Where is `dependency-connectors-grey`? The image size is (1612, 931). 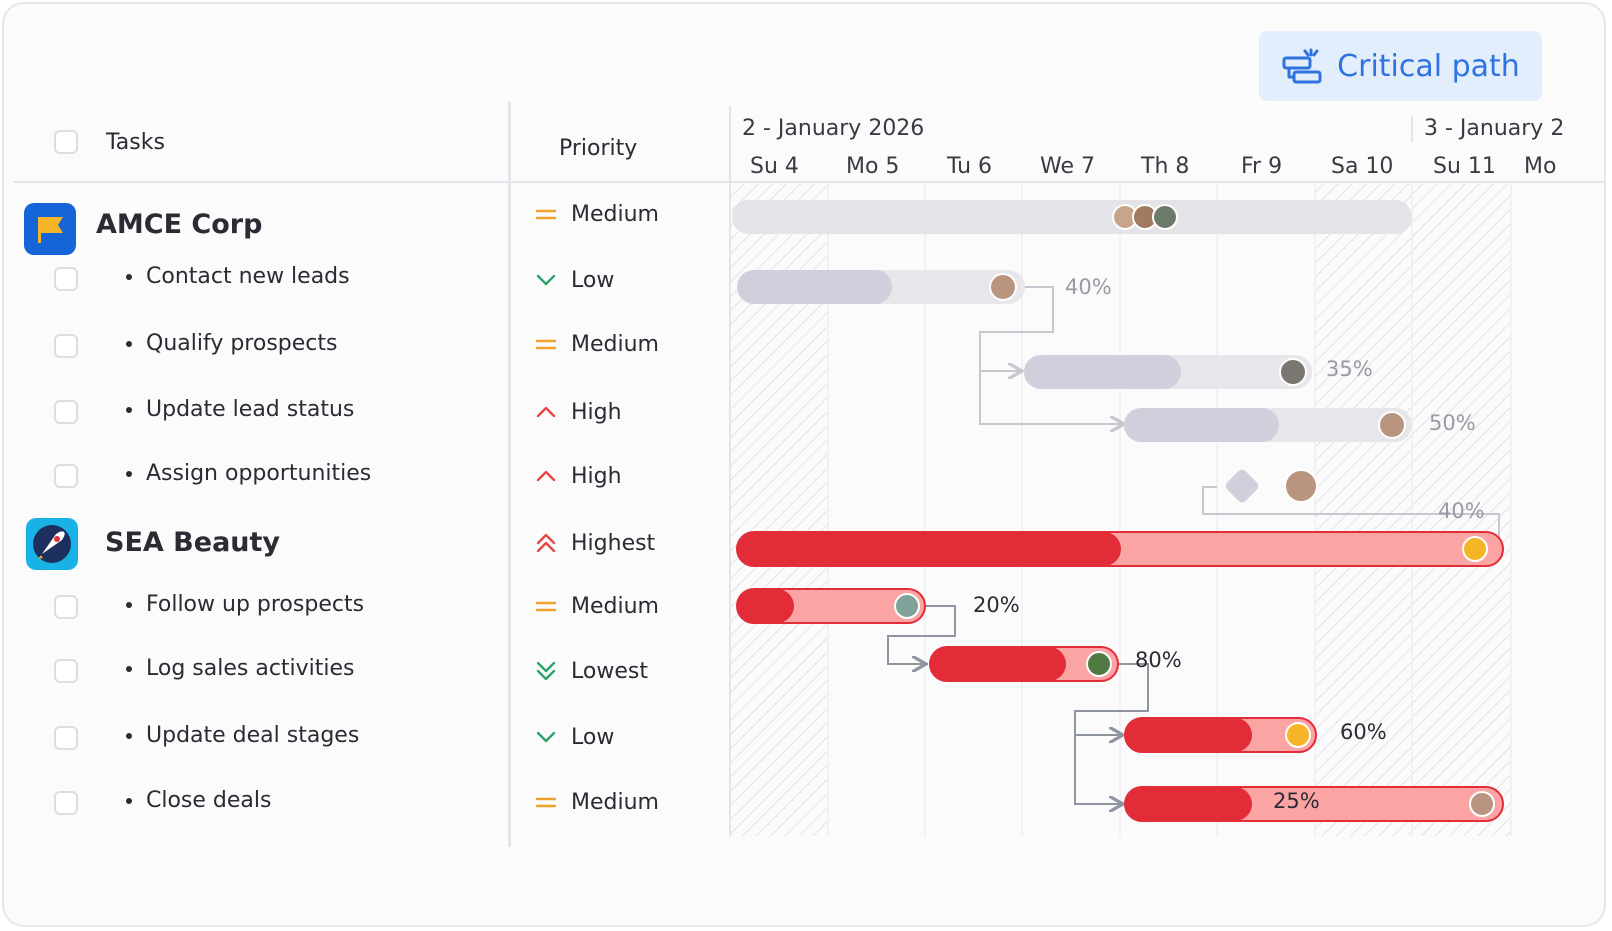 dependency-connectors-grey is located at coordinates (1239, 412).